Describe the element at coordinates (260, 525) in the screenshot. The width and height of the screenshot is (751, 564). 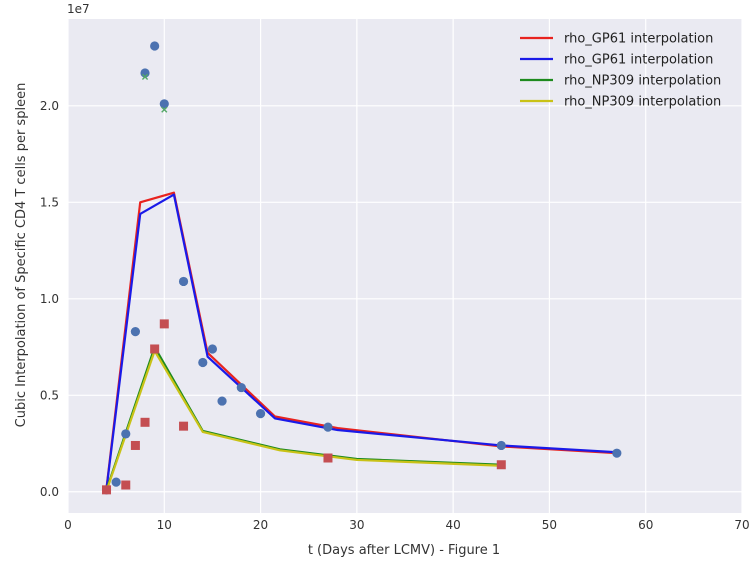
I see `x-tick-label: 20` at that location.